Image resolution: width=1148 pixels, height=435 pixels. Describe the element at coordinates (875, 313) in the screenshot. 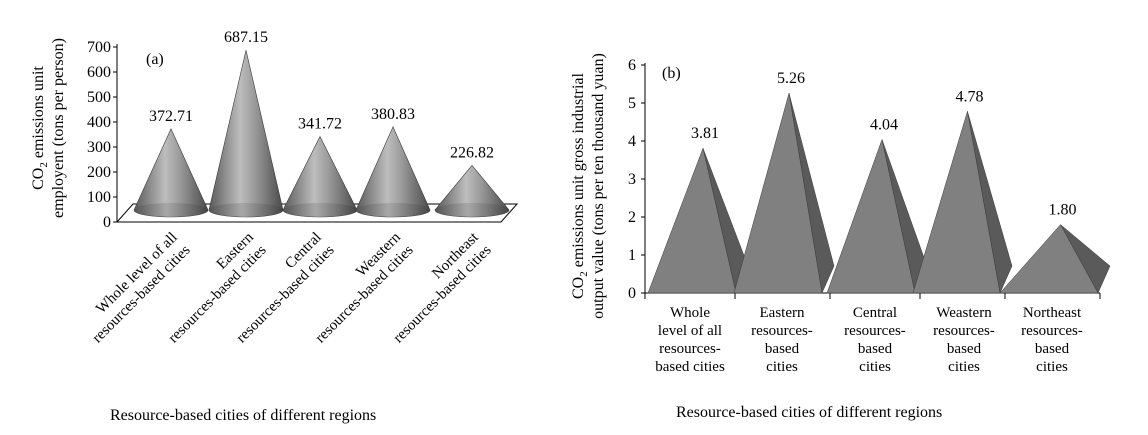

I see `category-label-line: Central` at that location.